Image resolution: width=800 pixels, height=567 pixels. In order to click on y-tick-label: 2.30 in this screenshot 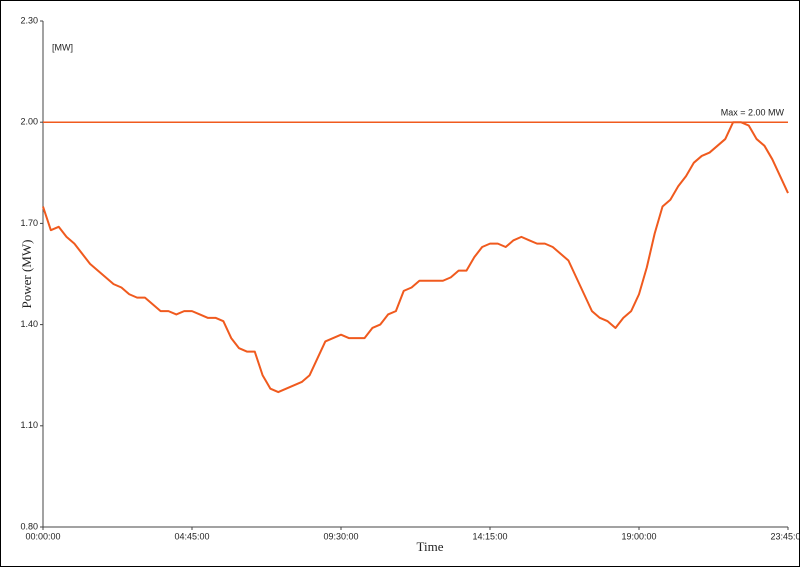, I will do `click(29, 20)`.